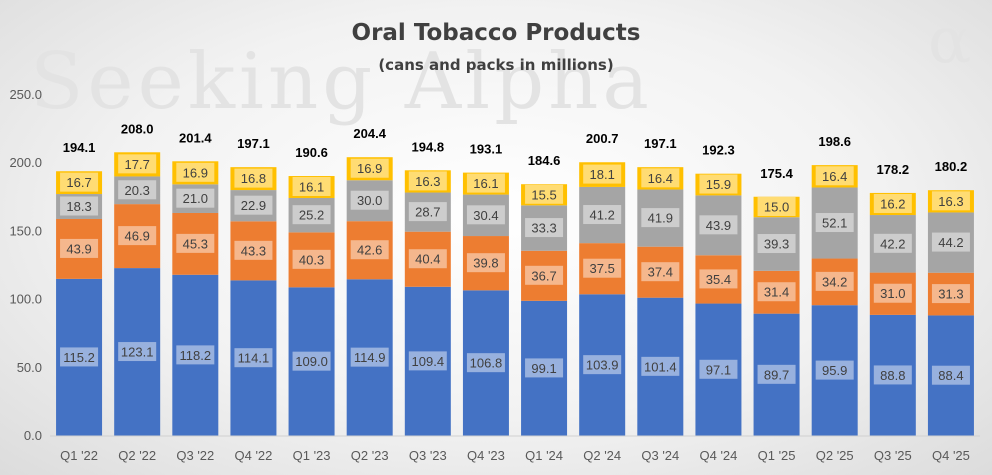  What do you see at coordinates (195, 455) in the screenshot?
I see `x-tick-label: Q3 '22` at bounding box center [195, 455].